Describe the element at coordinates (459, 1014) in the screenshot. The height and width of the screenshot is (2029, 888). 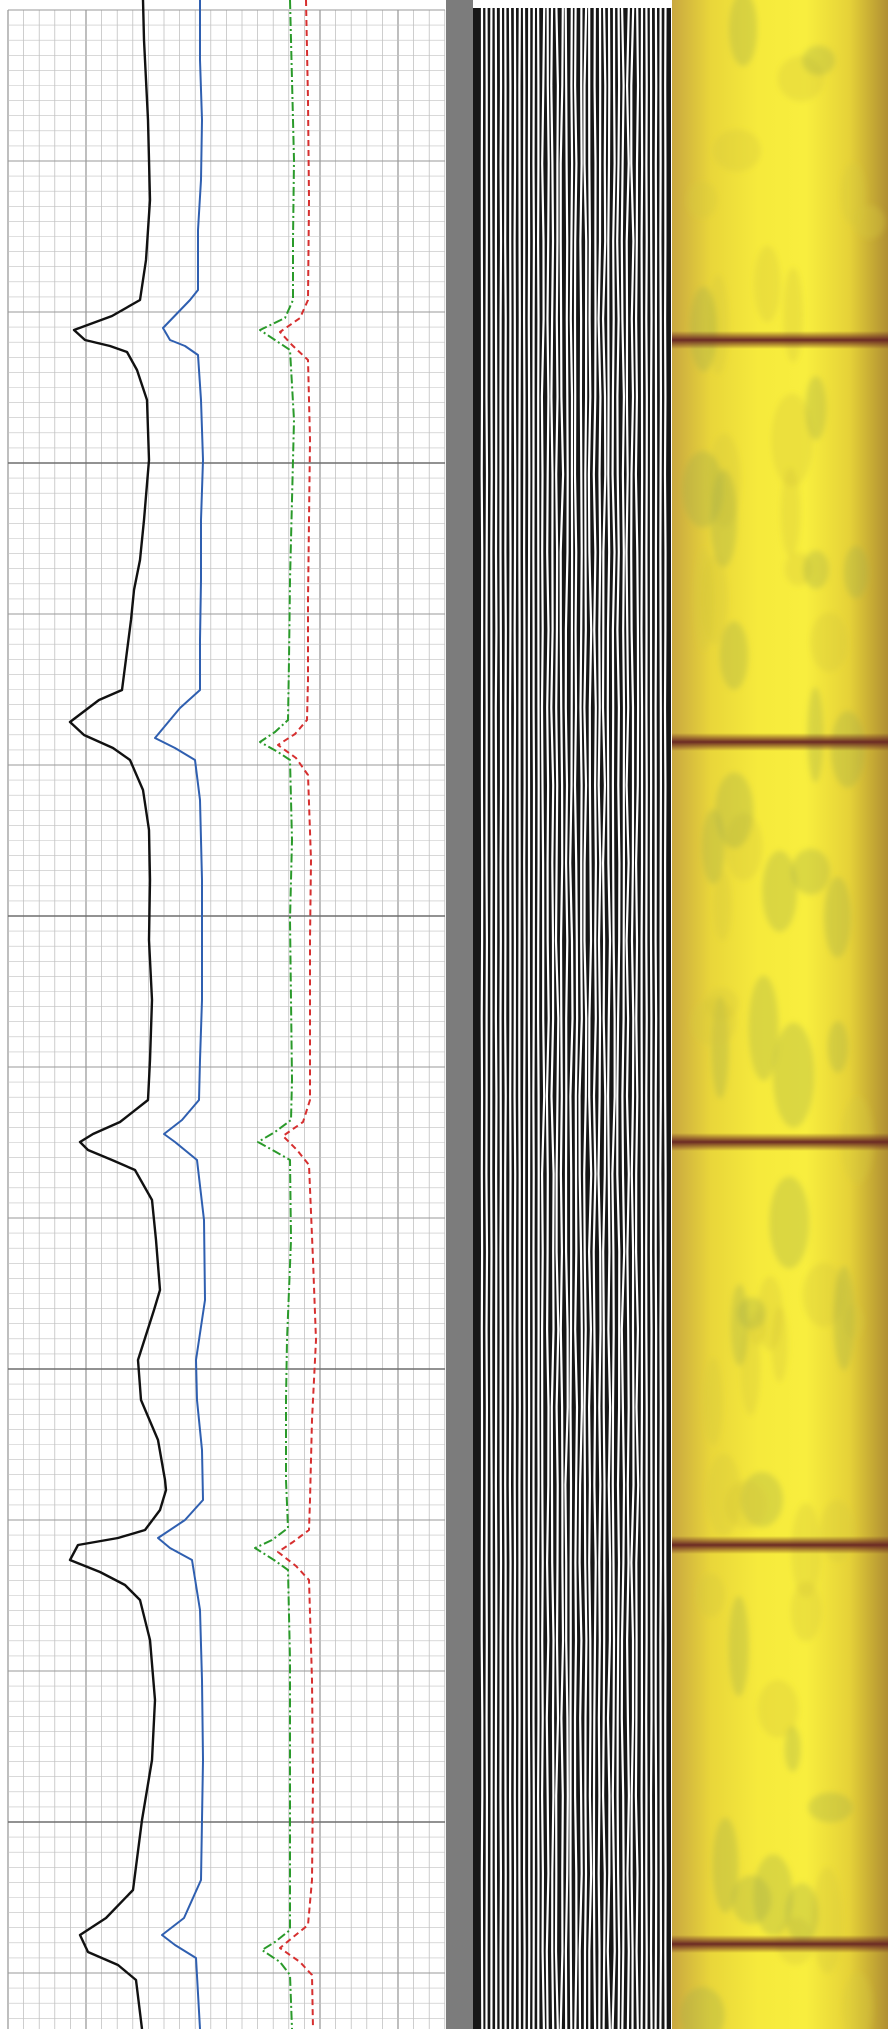
I see `gray-bar-track` at that location.